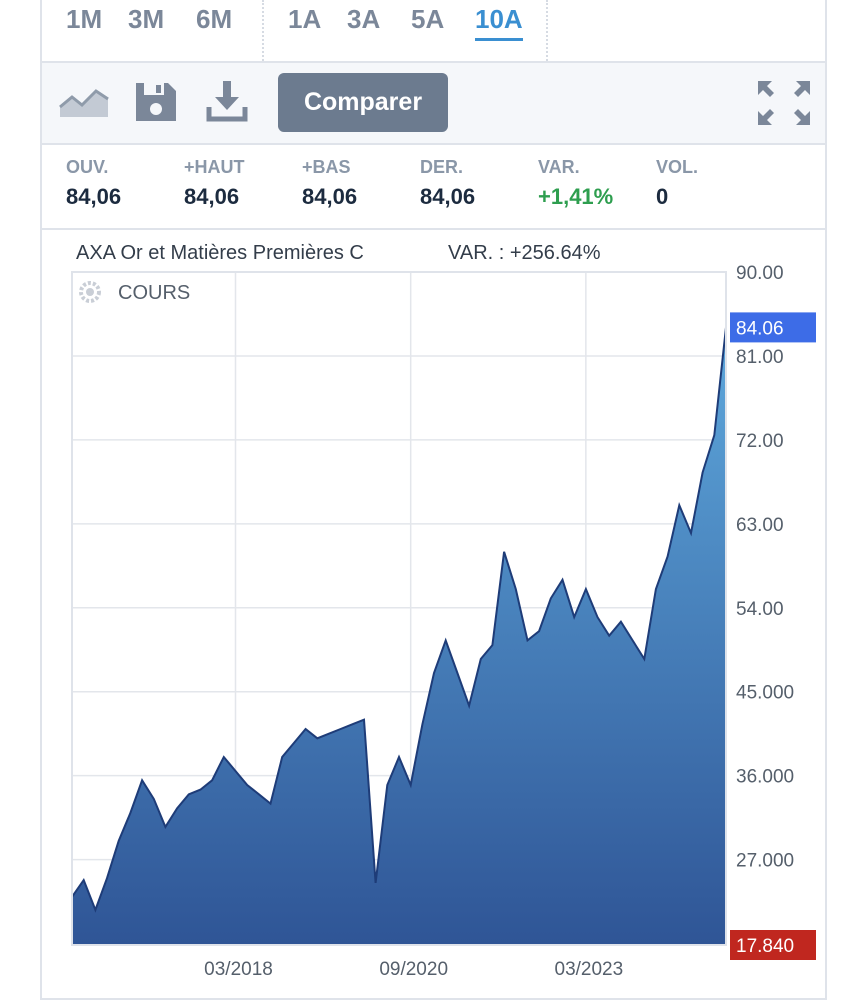 This screenshot has height=1007, width=846. What do you see at coordinates (214, 167) in the screenshot?
I see `stat-label: +HAUT` at bounding box center [214, 167].